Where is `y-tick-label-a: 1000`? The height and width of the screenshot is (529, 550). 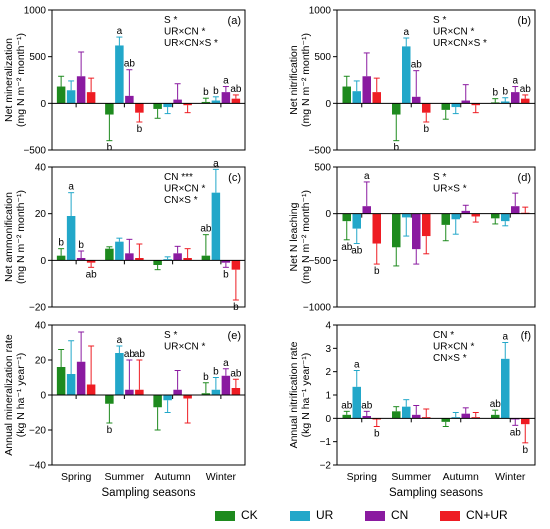 y-tick-label-a: 1000 is located at coordinates (35, 11).